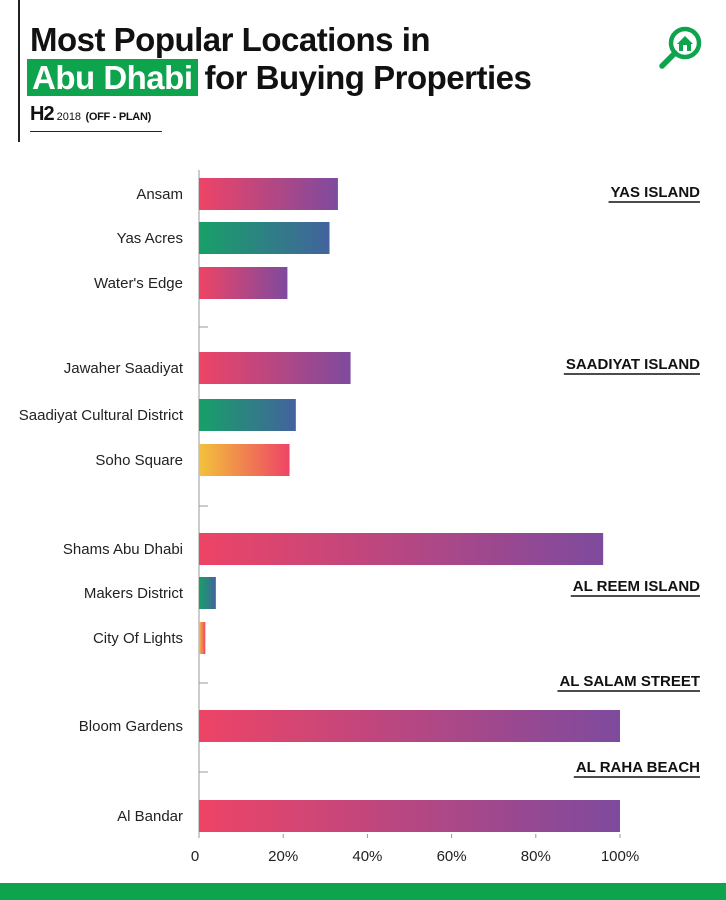 Image resolution: width=726 pixels, height=900 pixels. What do you see at coordinates (138, 638) in the screenshot?
I see `category-label-city-of-lights: City Of Lights` at bounding box center [138, 638].